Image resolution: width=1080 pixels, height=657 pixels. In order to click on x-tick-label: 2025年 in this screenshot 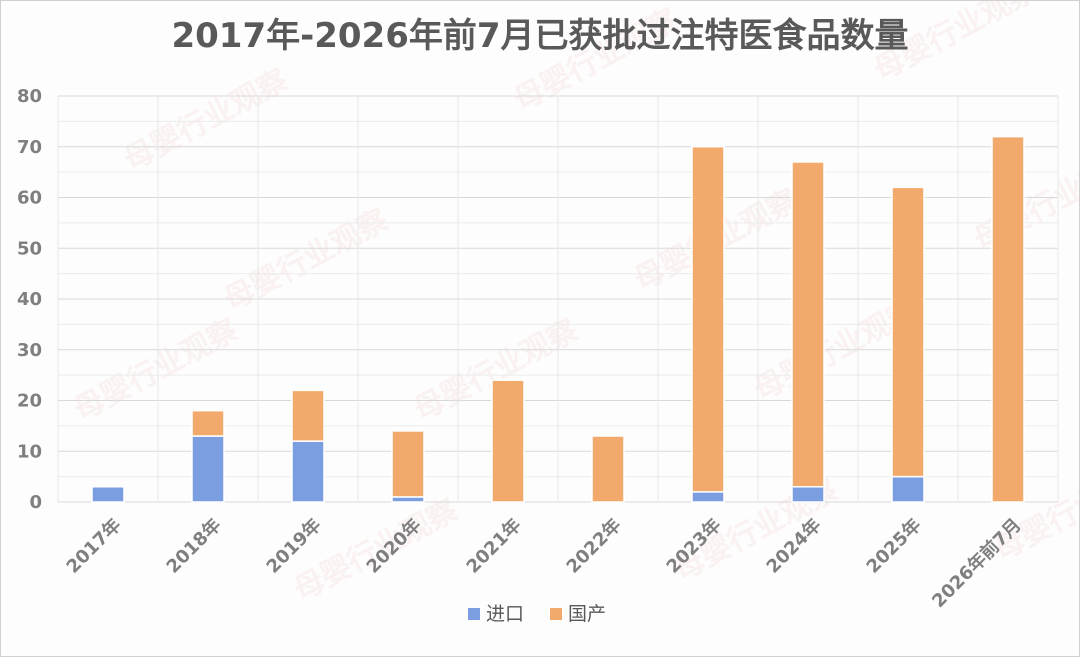, I will do `click(894, 546)`.